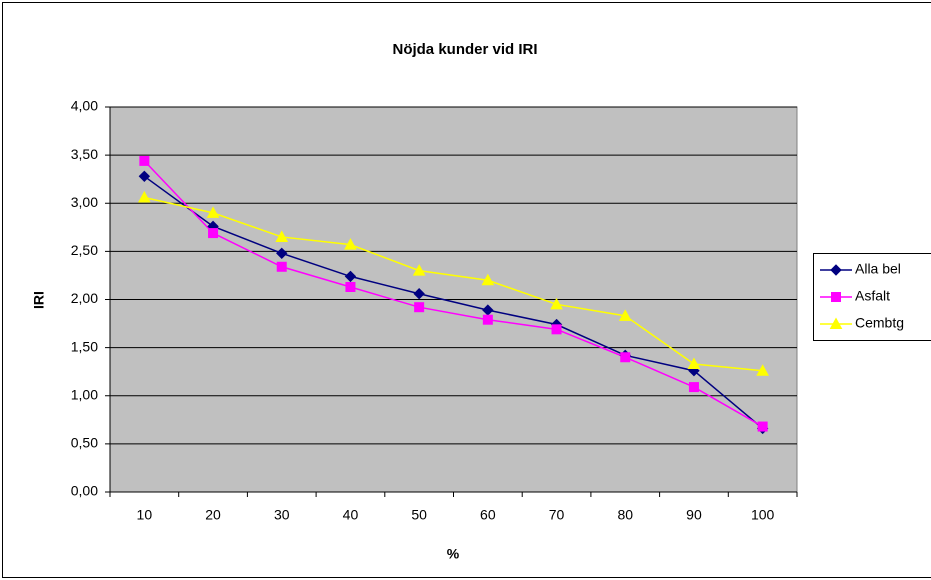 This screenshot has width=931, height=580. Describe the element at coordinates (464, 49) in the screenshot. I see `chart-title: Nöjda kunder vid IRI` at that location.